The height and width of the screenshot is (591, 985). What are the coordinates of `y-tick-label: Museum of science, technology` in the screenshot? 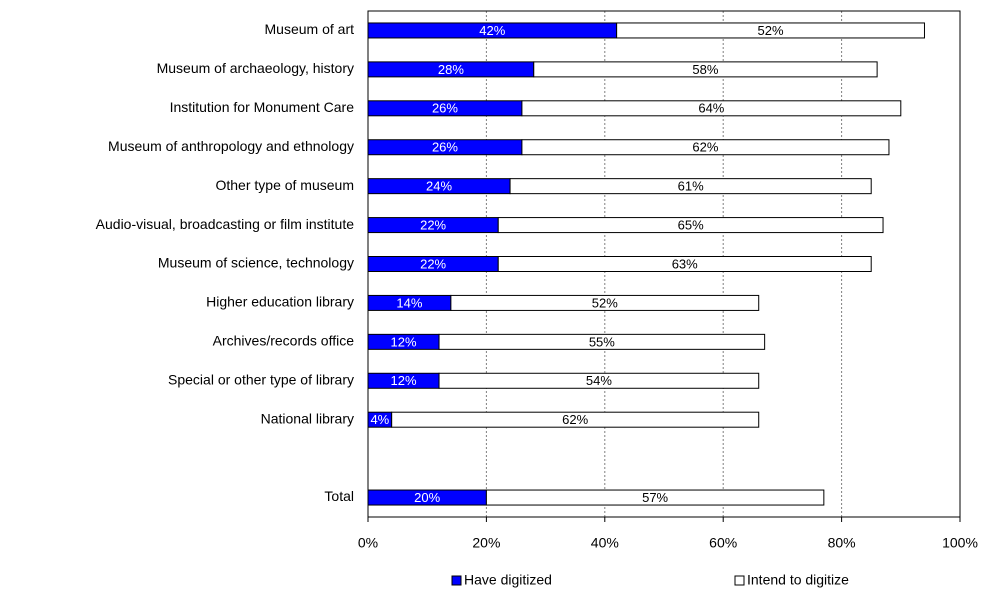 It's located at (256, 263).